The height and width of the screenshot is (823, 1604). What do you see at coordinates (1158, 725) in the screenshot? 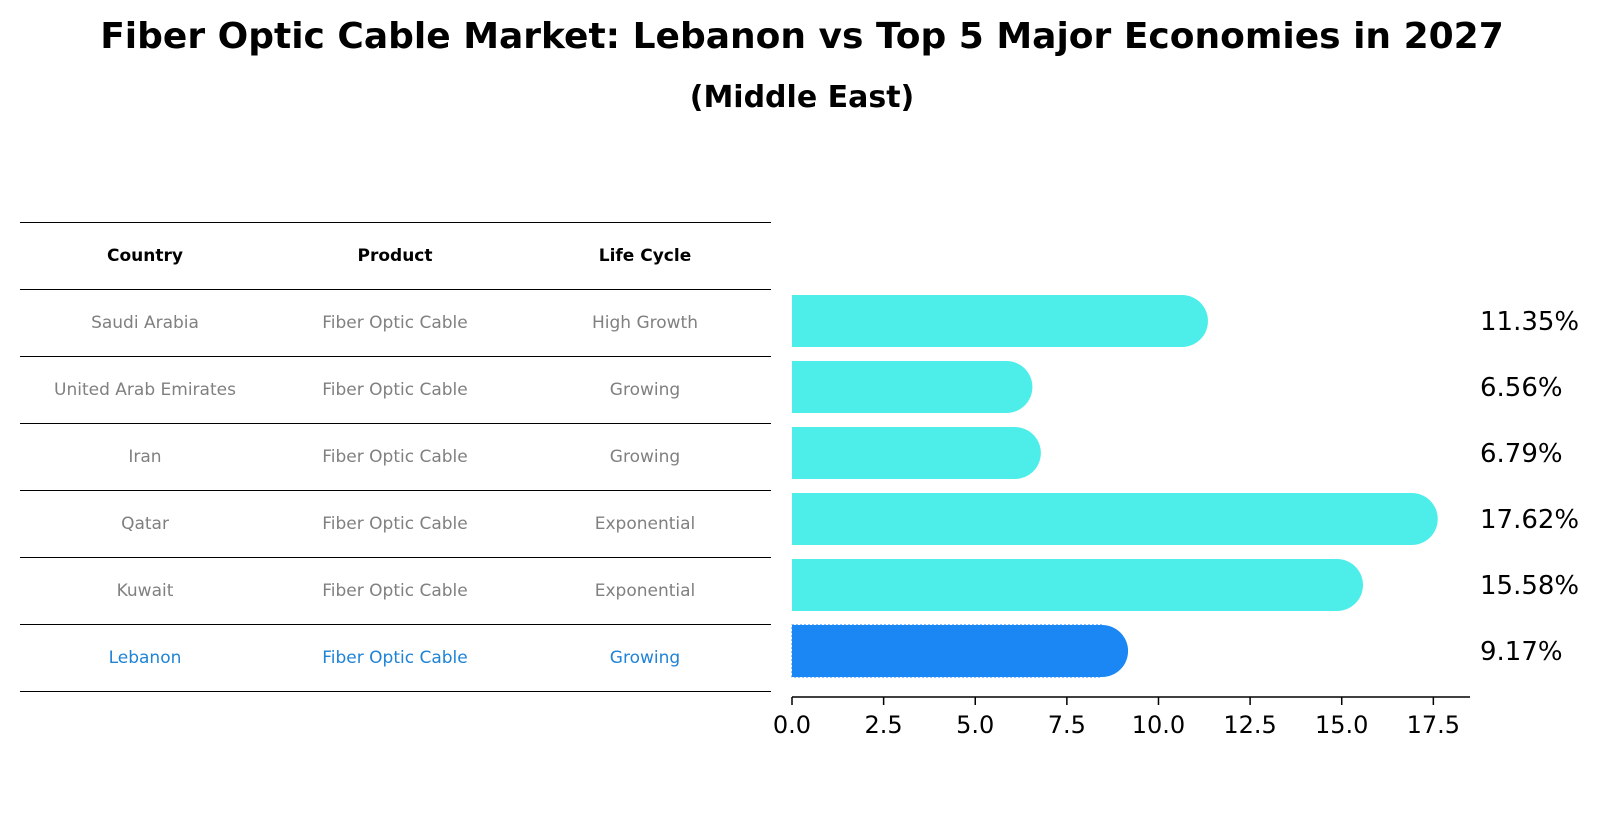
I see `x-tick-label: 10.0` at bounding box center [1158, 725].